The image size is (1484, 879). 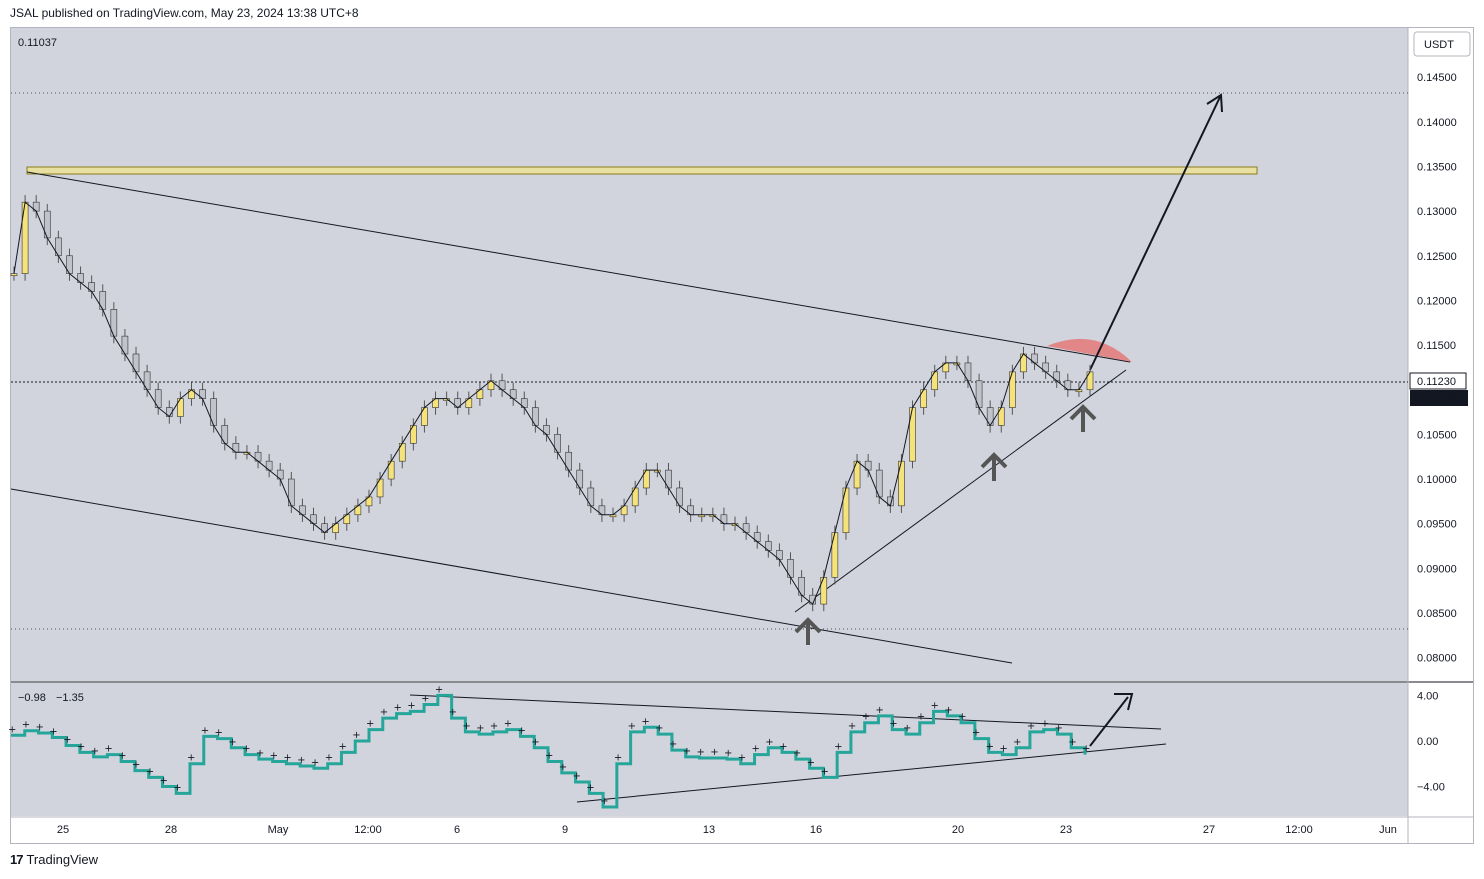 What do you see at coordinates (1209, 830) in the screenshot?
I see `time-axis-label: 27` at bounding box center [1209, 830].